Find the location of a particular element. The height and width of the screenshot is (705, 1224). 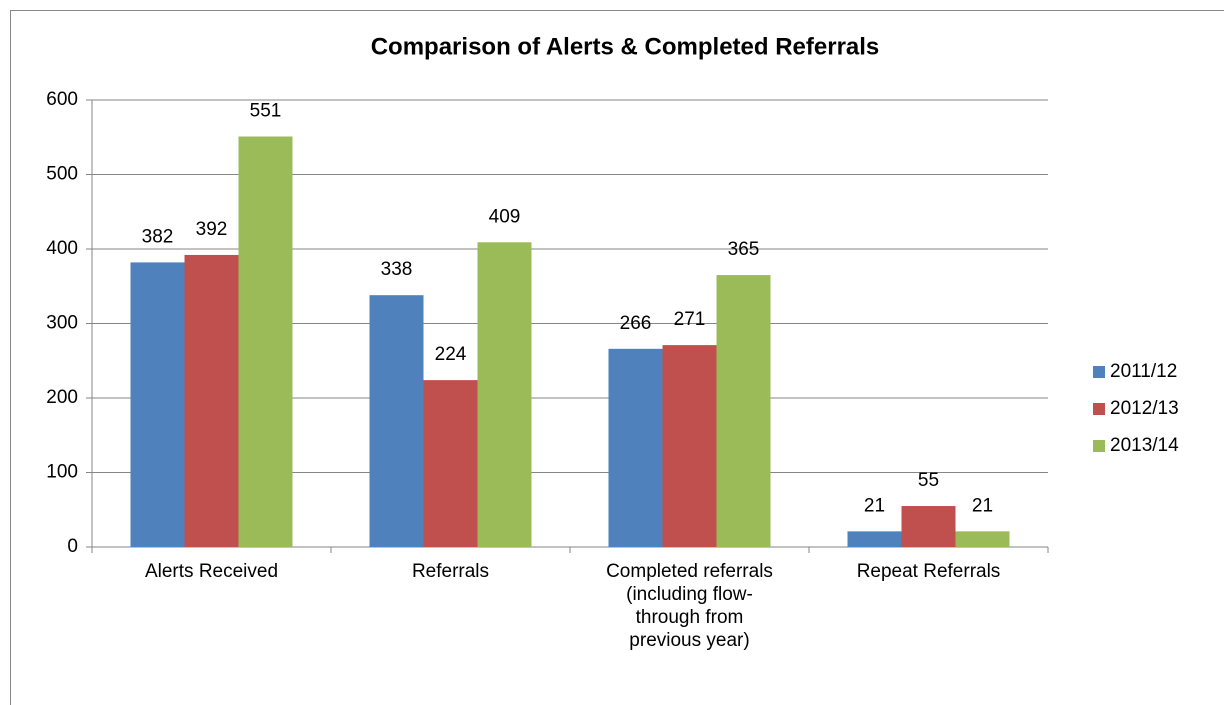

data-label: 392 is located at coordinates (212, 229).